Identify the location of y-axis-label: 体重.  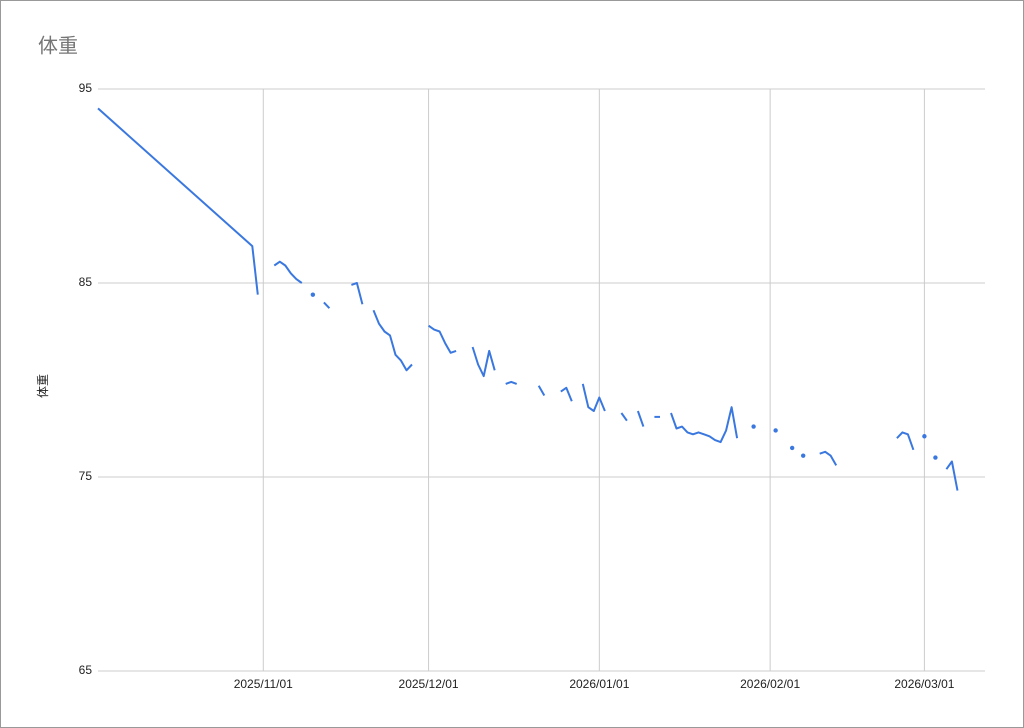
(43, 386).